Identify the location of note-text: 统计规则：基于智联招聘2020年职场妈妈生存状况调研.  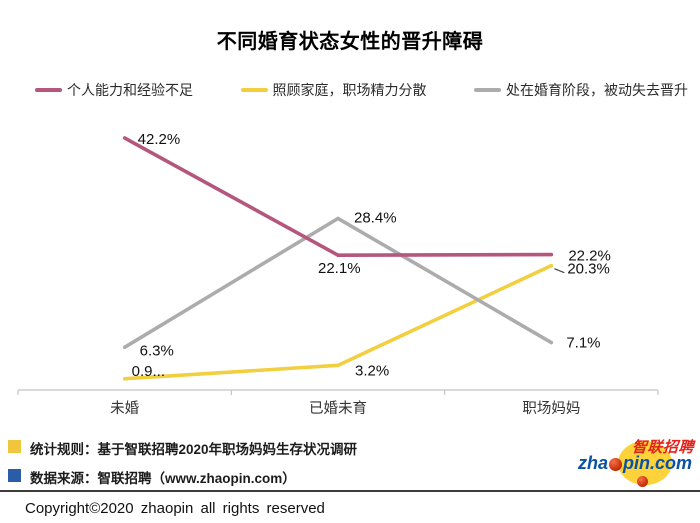
(194, 449).